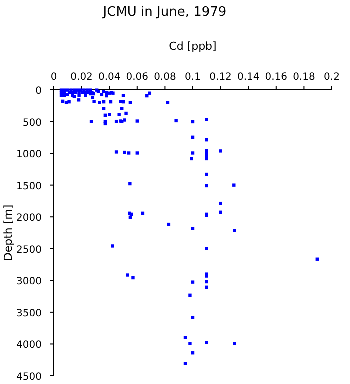 This screenshot has width=350, height=384. What do you see at coordinates (54, 77) in the screenshot?
I see `x-tick-label: 0` at bounding box center [54, 77].